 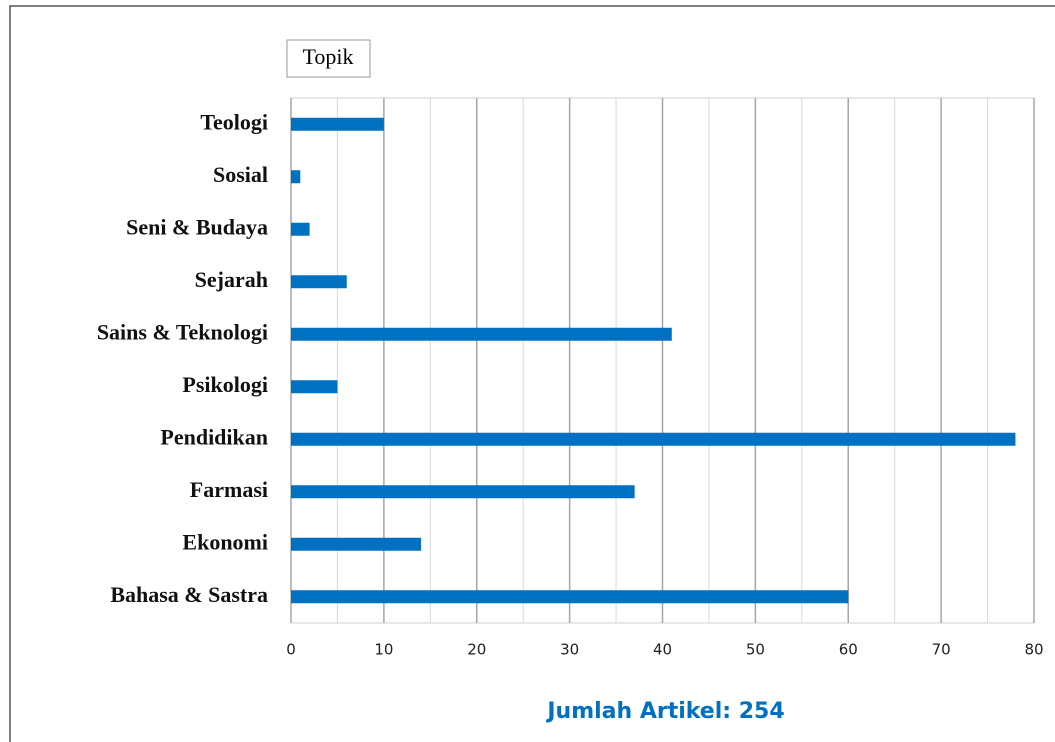 What do you see at coordinates (225, 541) in the screenshot?
I see `y-tick-label: Ekonomi` at bounding box center [225, 541].